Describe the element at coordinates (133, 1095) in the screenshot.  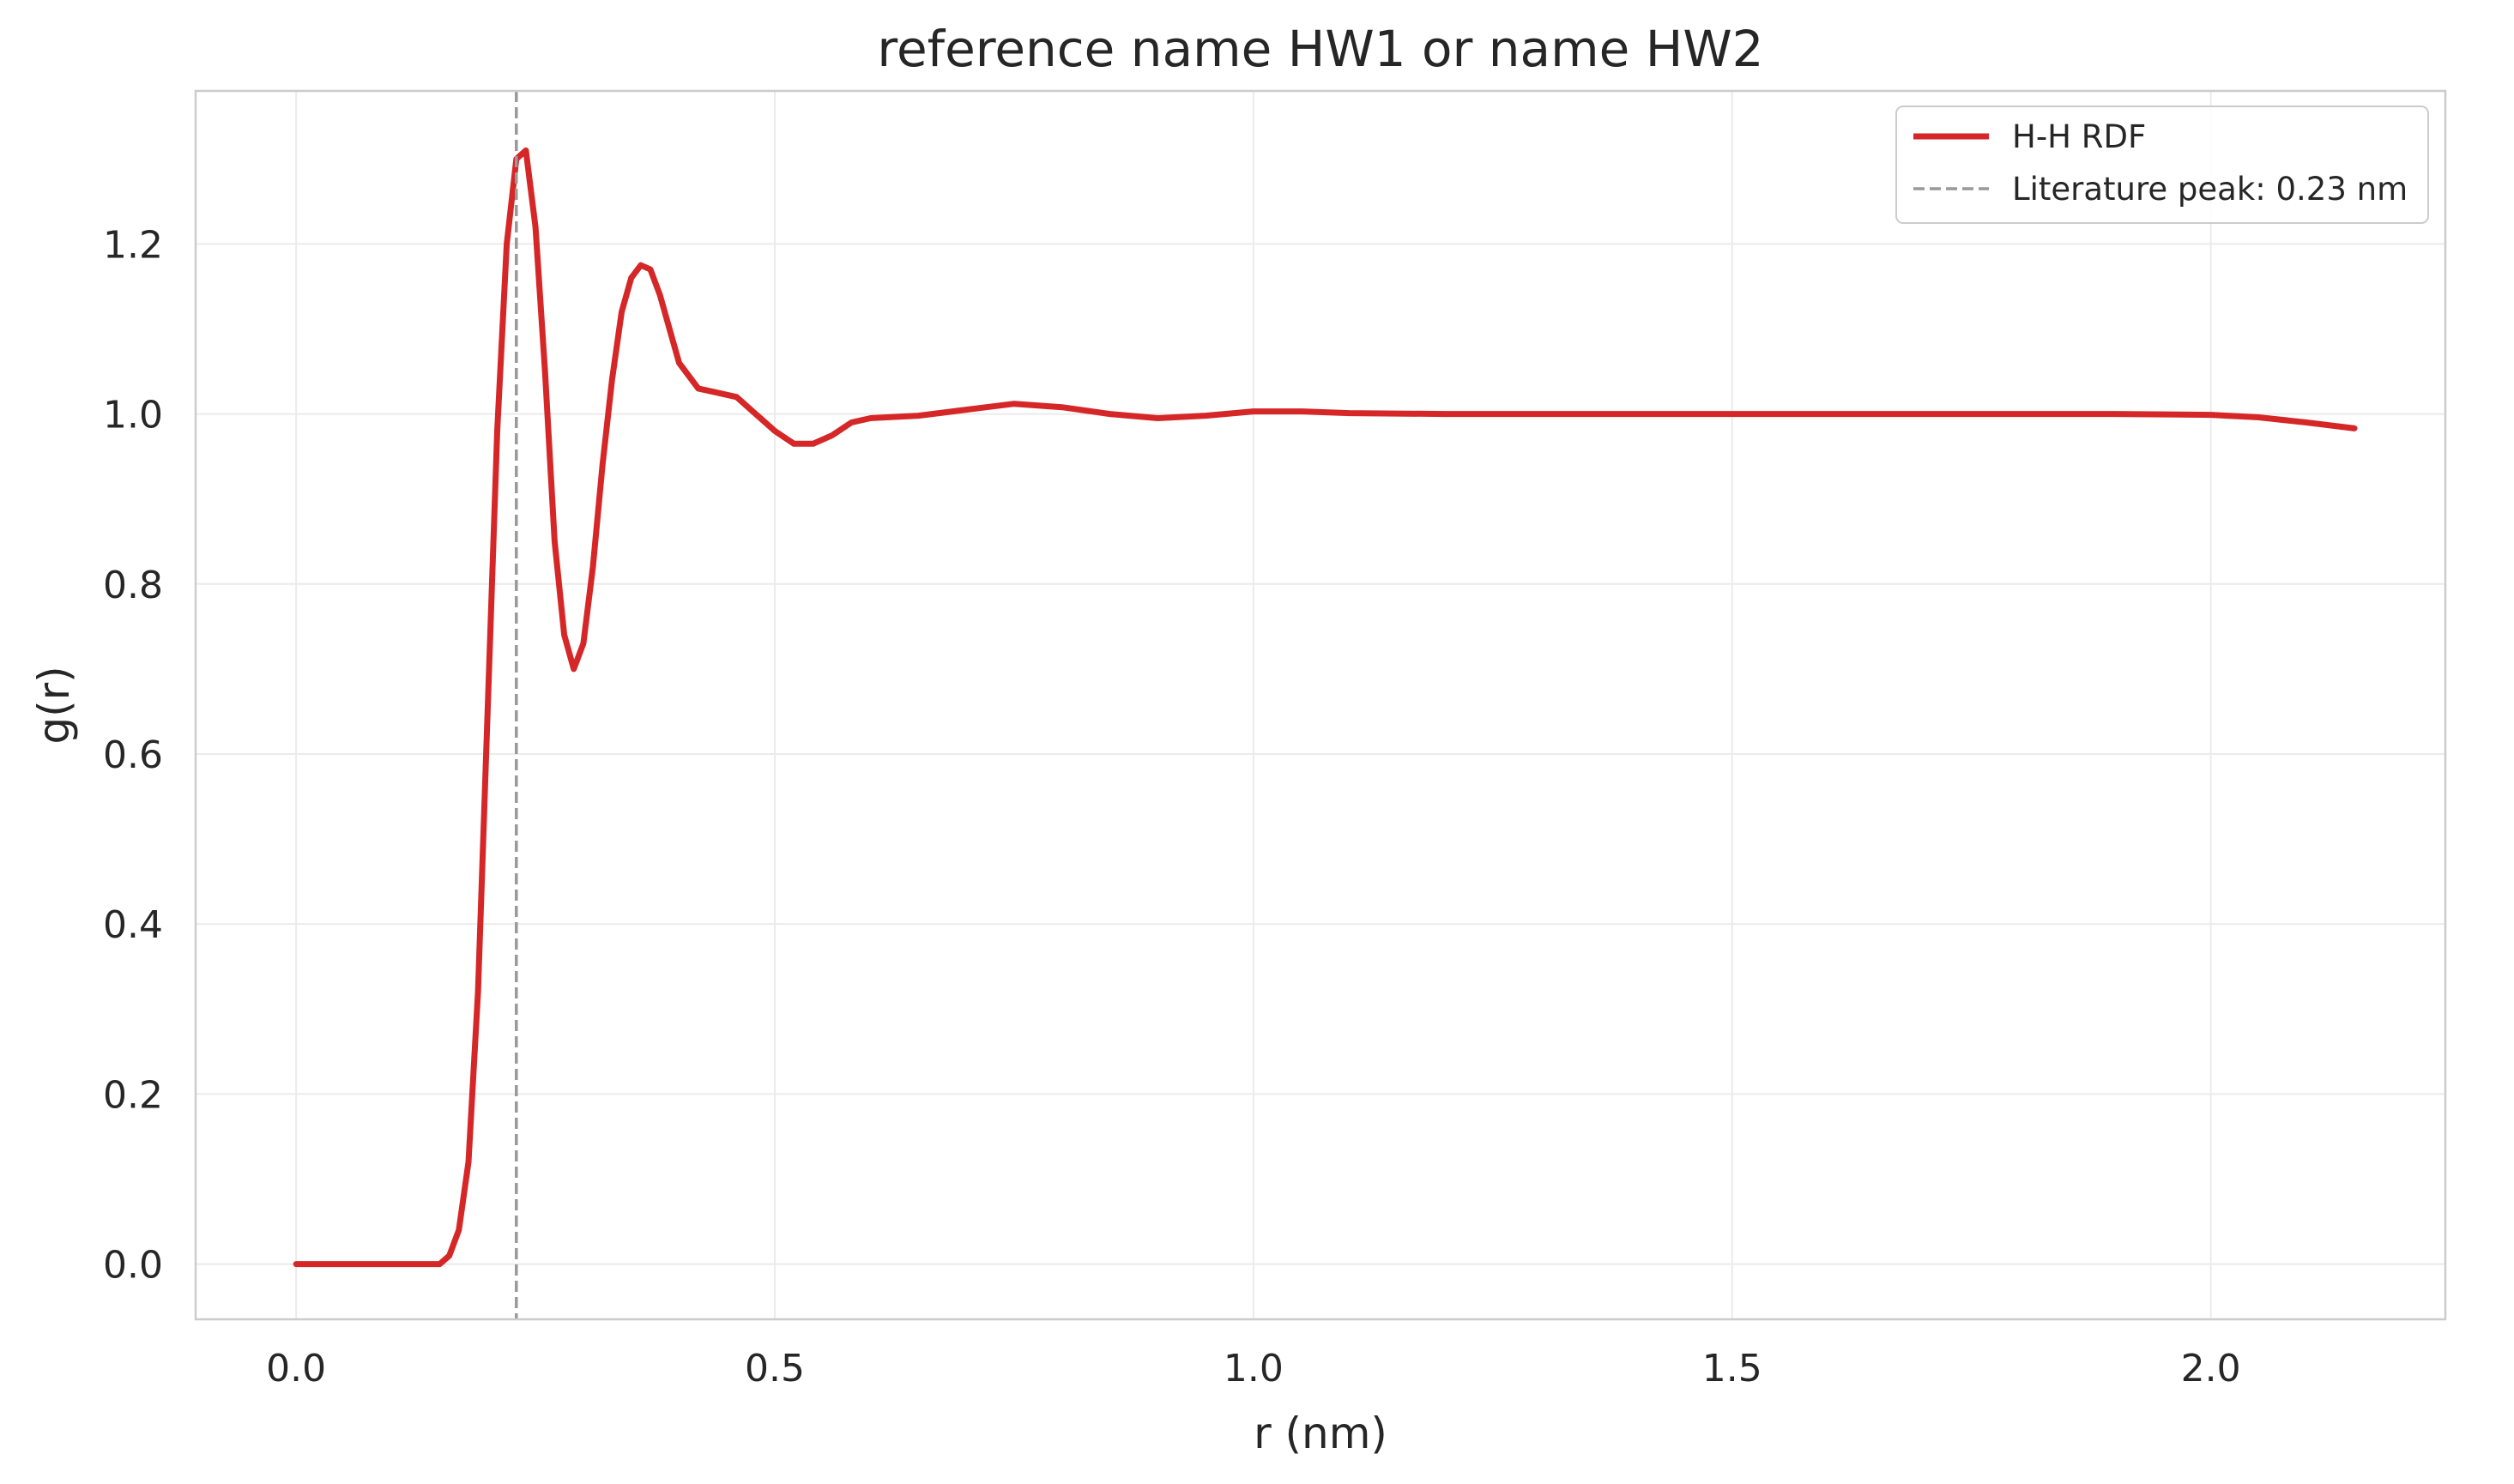
I see `y-tick-label: 0.2` at that location.